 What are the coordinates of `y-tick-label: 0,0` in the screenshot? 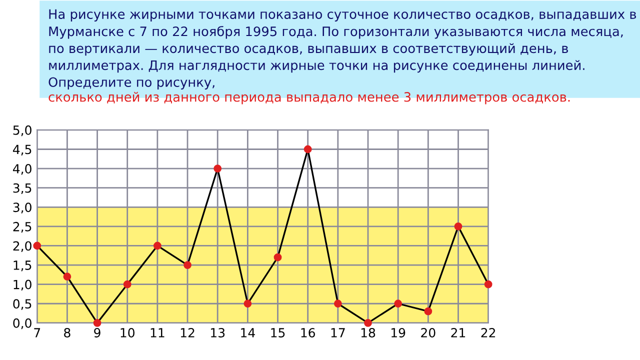 It's located at (22, 324).